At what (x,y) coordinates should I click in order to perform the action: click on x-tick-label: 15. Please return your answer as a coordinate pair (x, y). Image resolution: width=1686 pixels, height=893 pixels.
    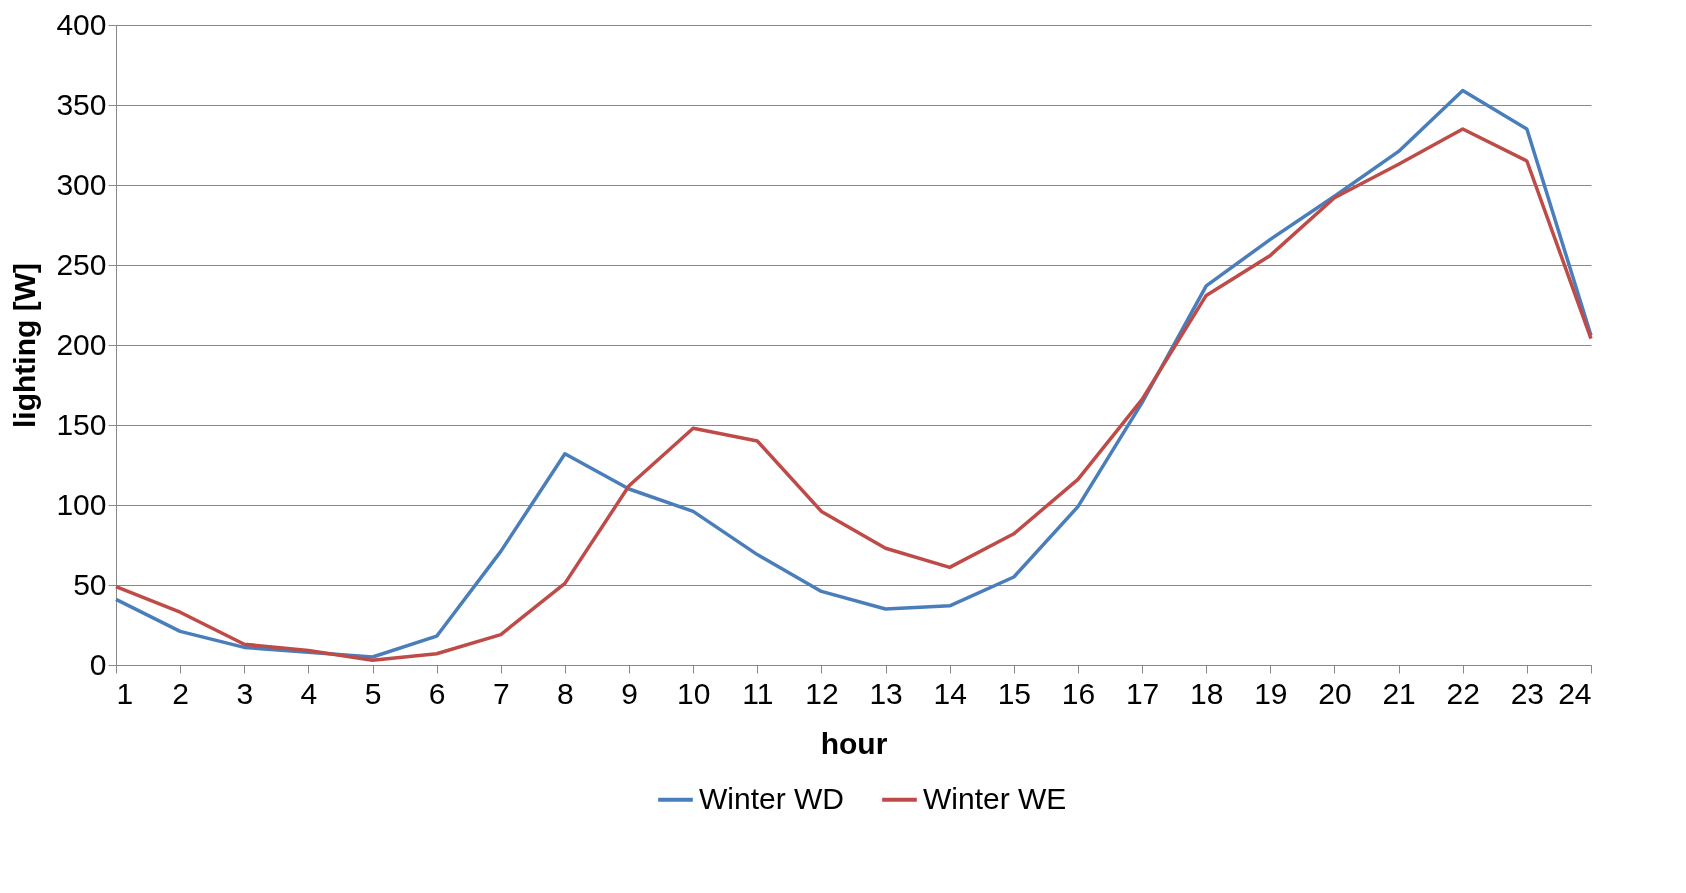
    Looking at the image, I should click on (1014, 693).